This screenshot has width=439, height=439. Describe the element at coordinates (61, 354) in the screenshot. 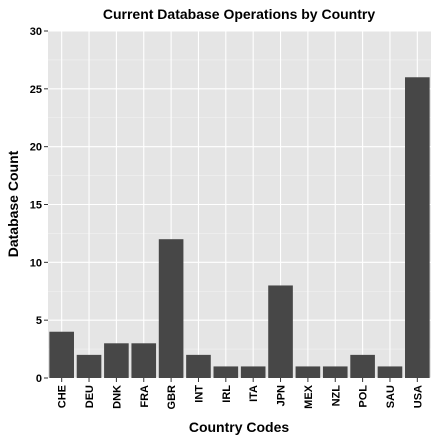

I see `bar-che` at that location.